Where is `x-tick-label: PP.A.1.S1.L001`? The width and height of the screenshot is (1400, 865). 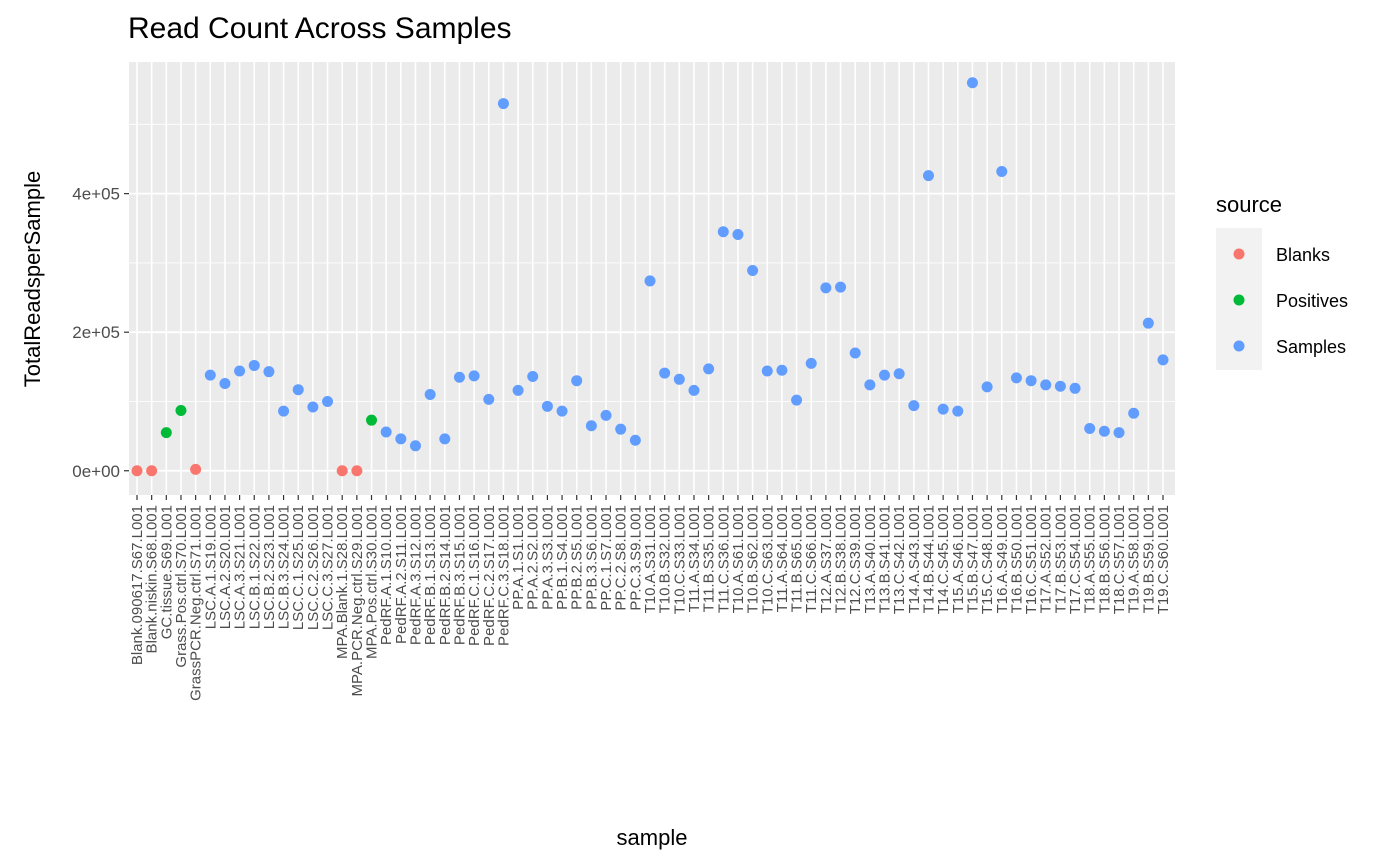
x-tick-label: PP.A.1.S1.L001 is located at coordinates (518, 557).